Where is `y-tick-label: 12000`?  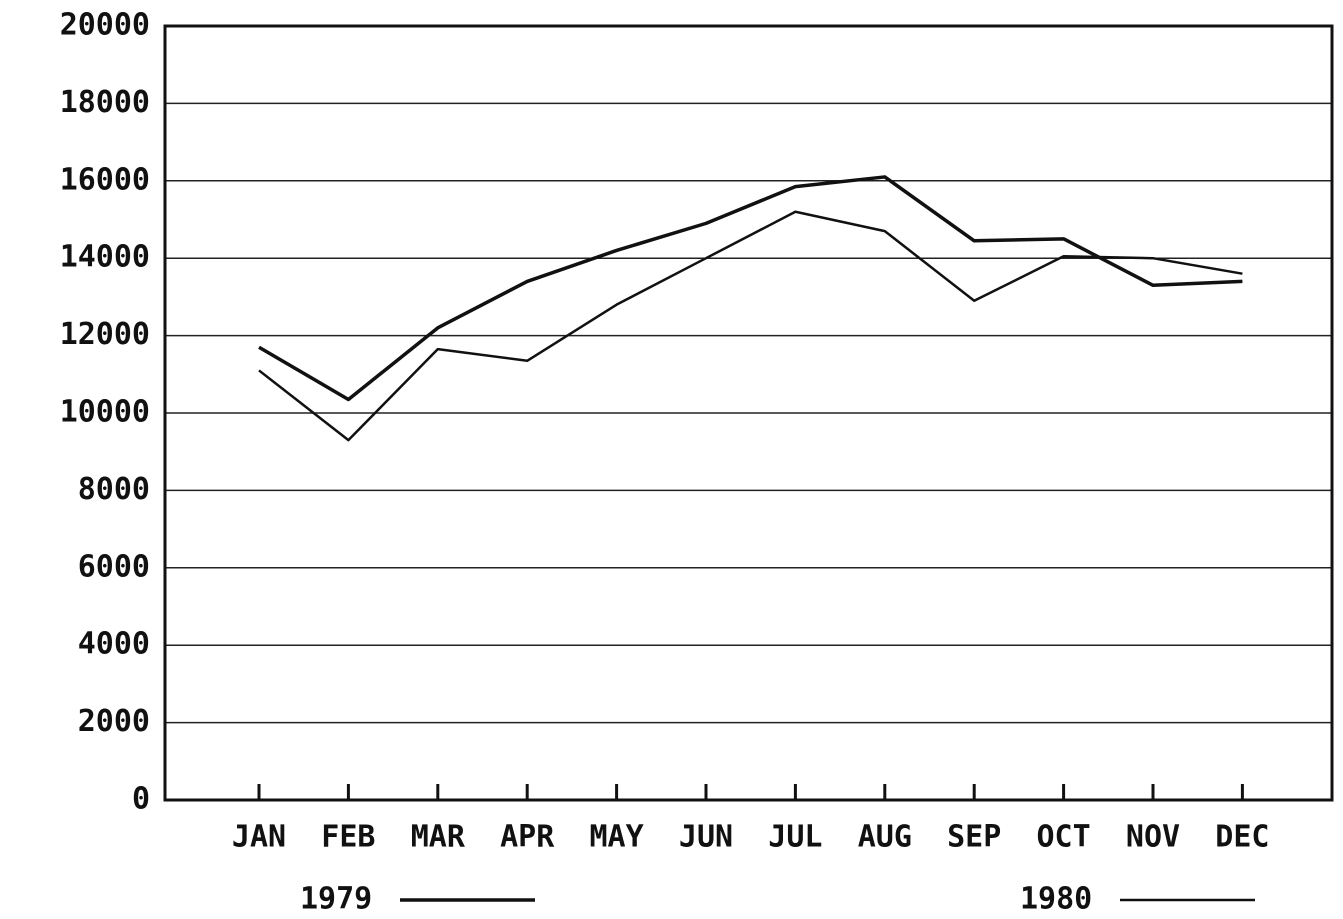
y-tick-label: 12000 is located at coordinates (105, 334).